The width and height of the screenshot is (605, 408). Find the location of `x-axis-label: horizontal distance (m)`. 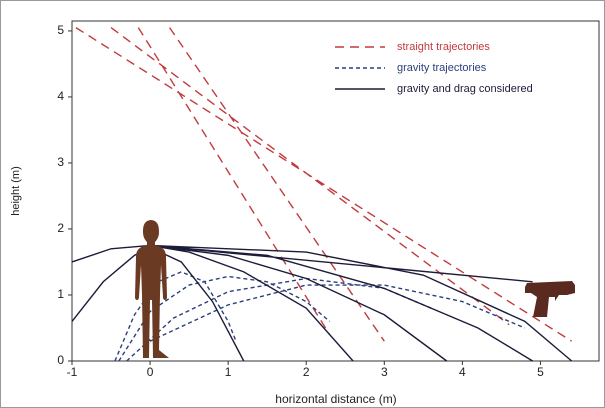

x-axis-label: horizontal distance (m) is located at coordinates (335, 399).